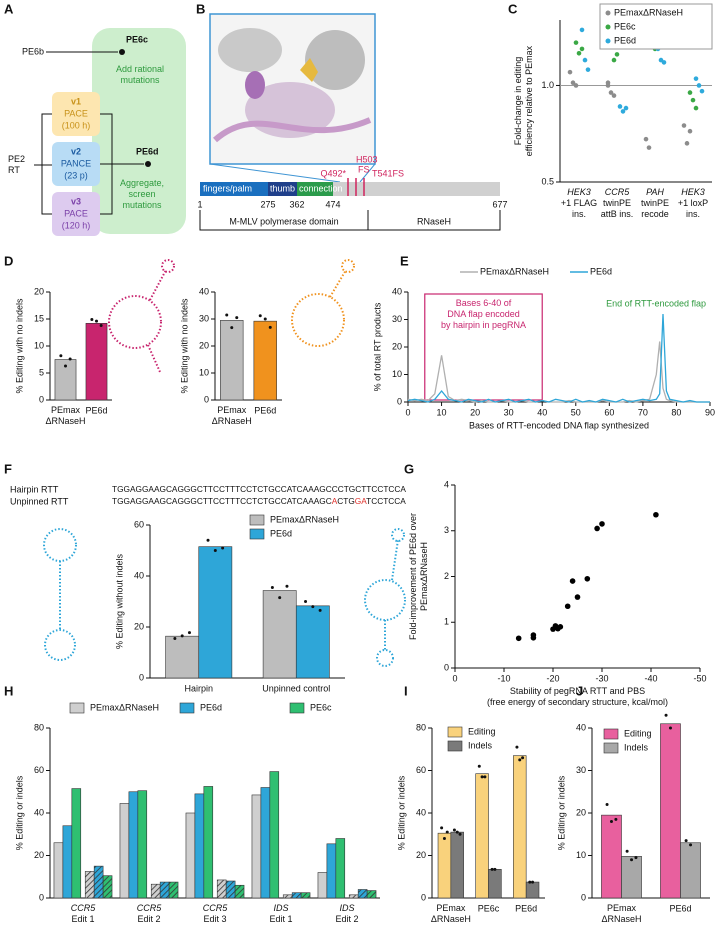 This screenshot has height=934, width=720. What do you see at coordinates (282, 188) in the screenshot?
I see `domain-label: thumb` at bounding box center [282, 188].